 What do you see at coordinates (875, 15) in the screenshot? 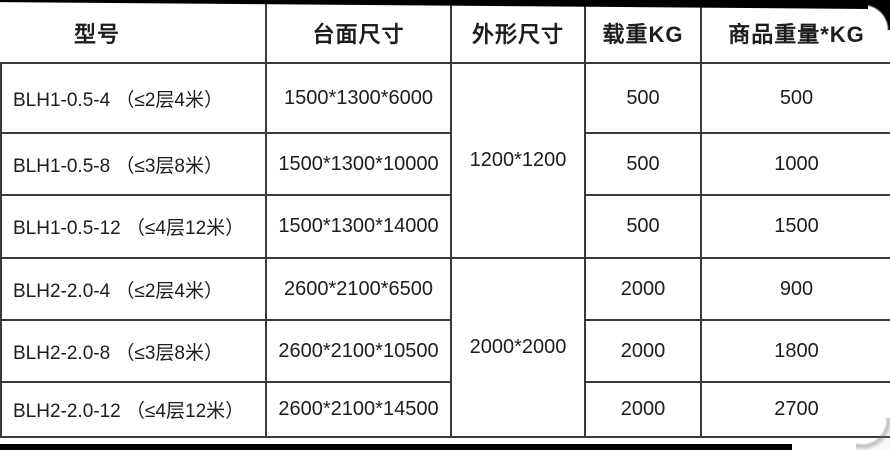
I see `card-corner-top-right` at bounding box center [875, 15].